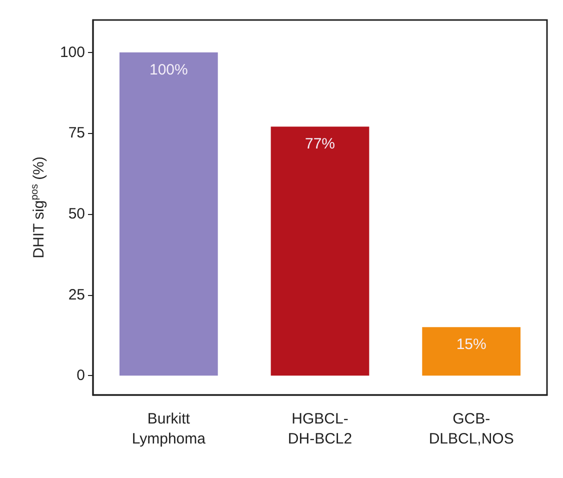 This screenshot has height=478, width=563. I want to click on y-tick-label: 0, so click(80, 375).